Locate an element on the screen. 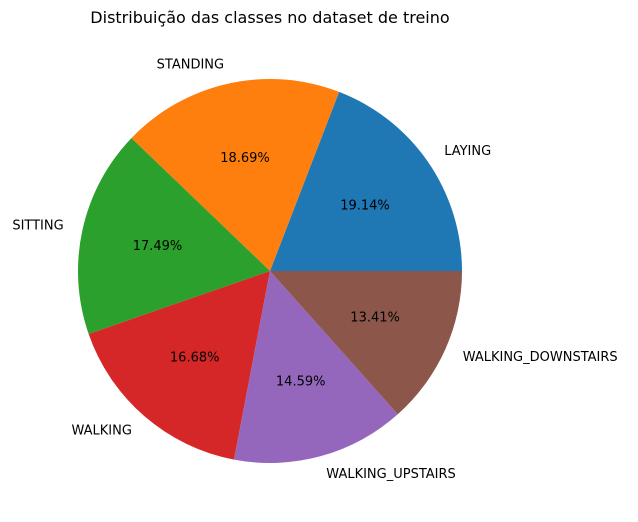  pie-slice-walking-upstairs is located at coordinates (316, 367).